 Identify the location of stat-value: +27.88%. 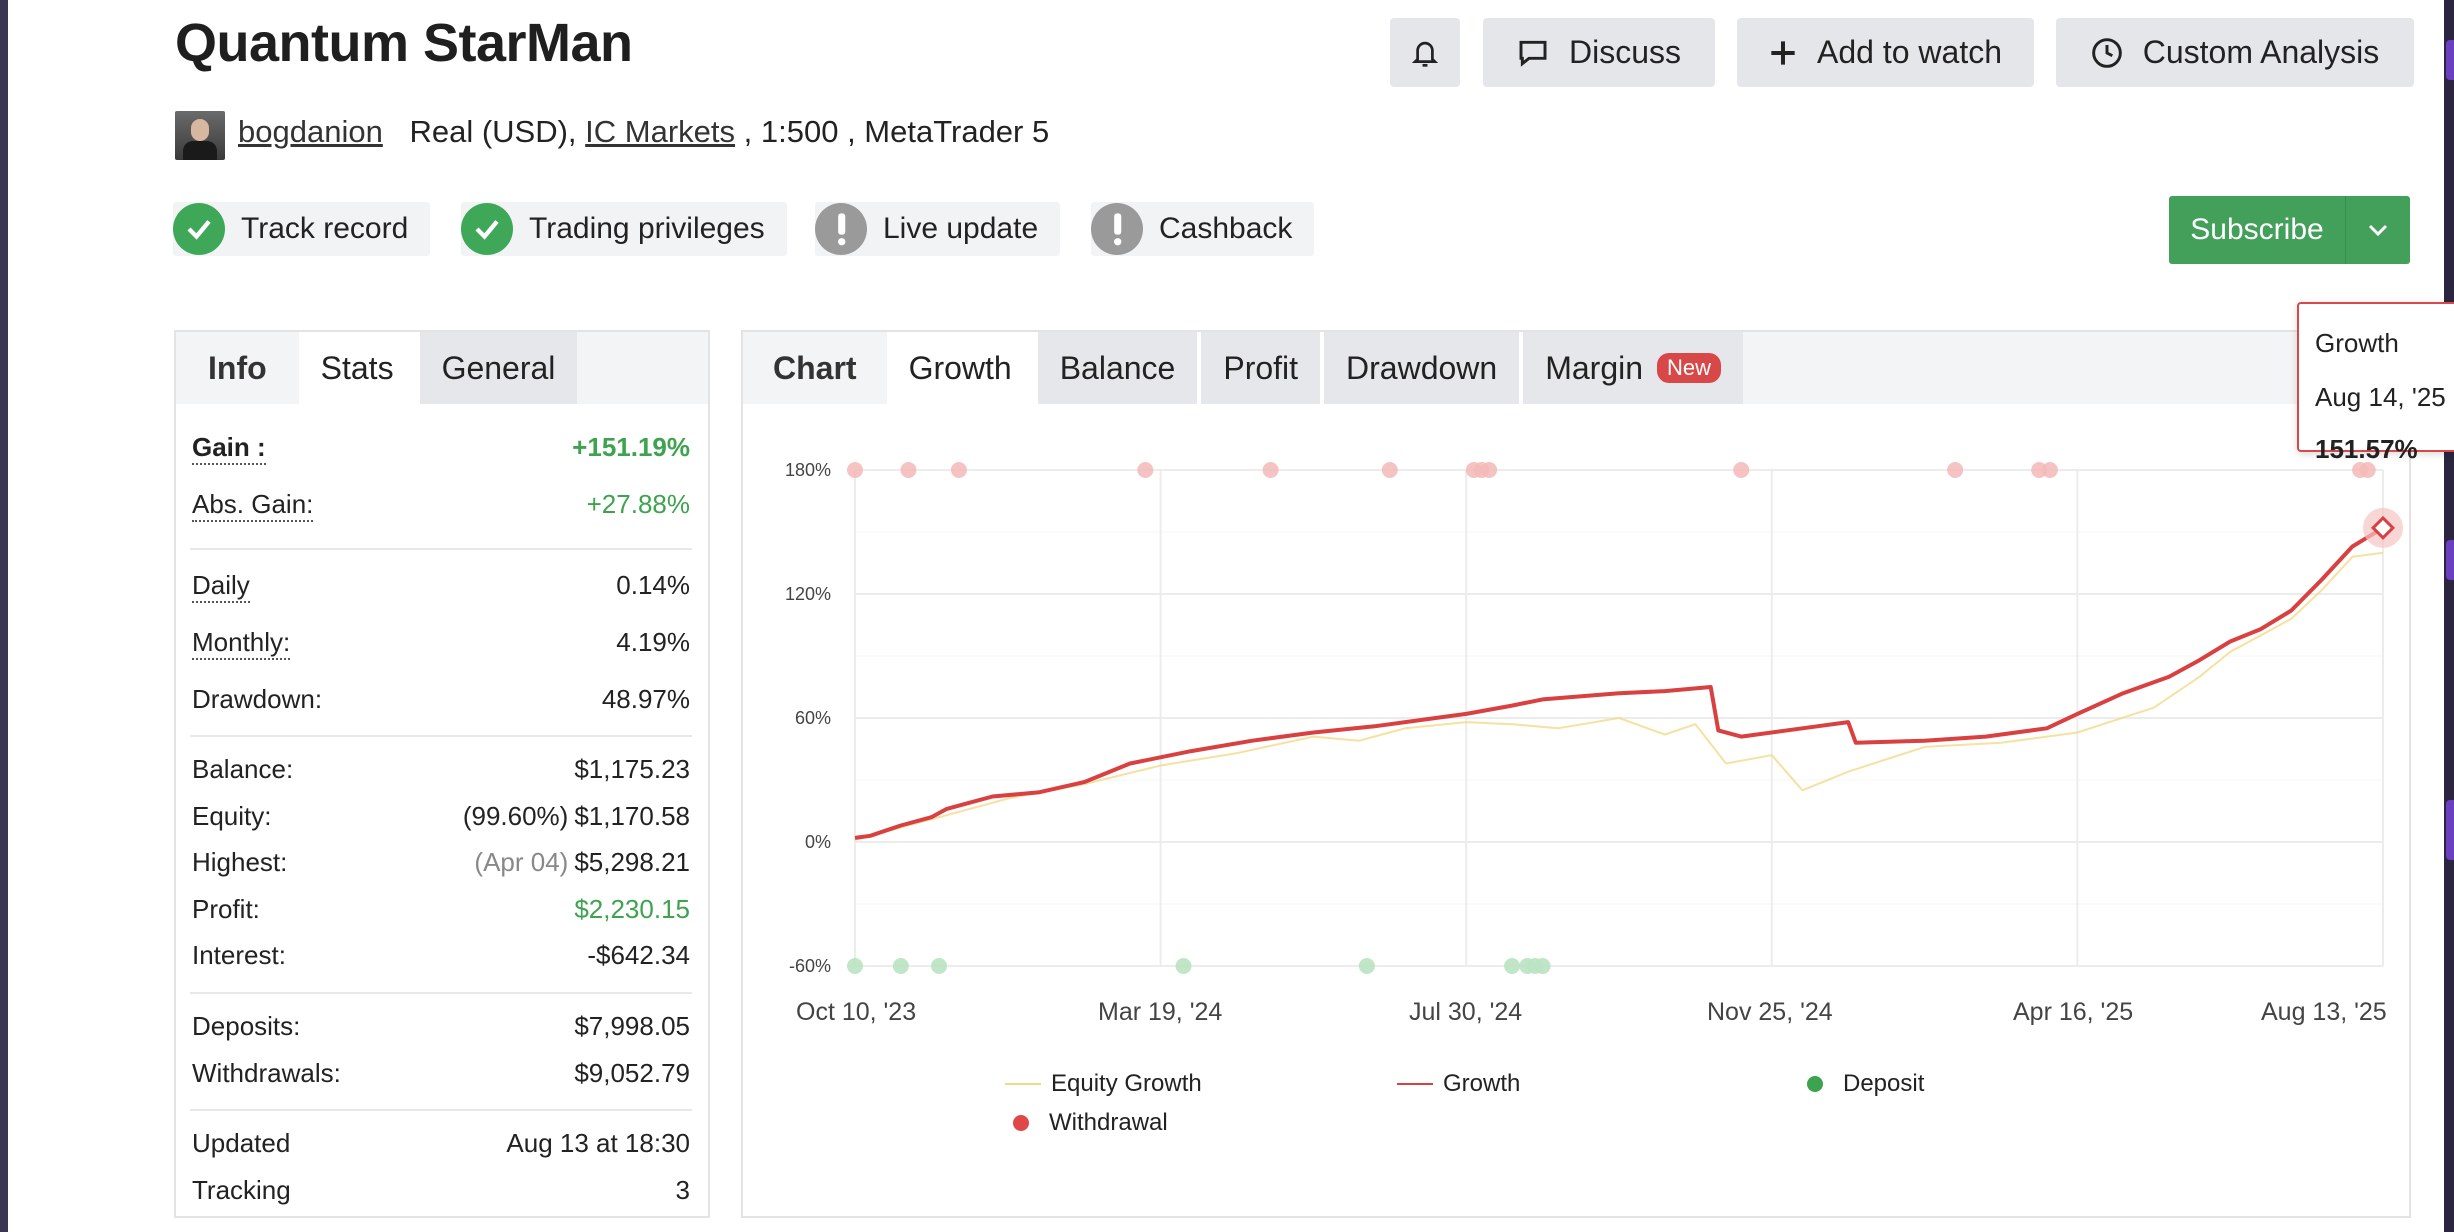
(638, 504).